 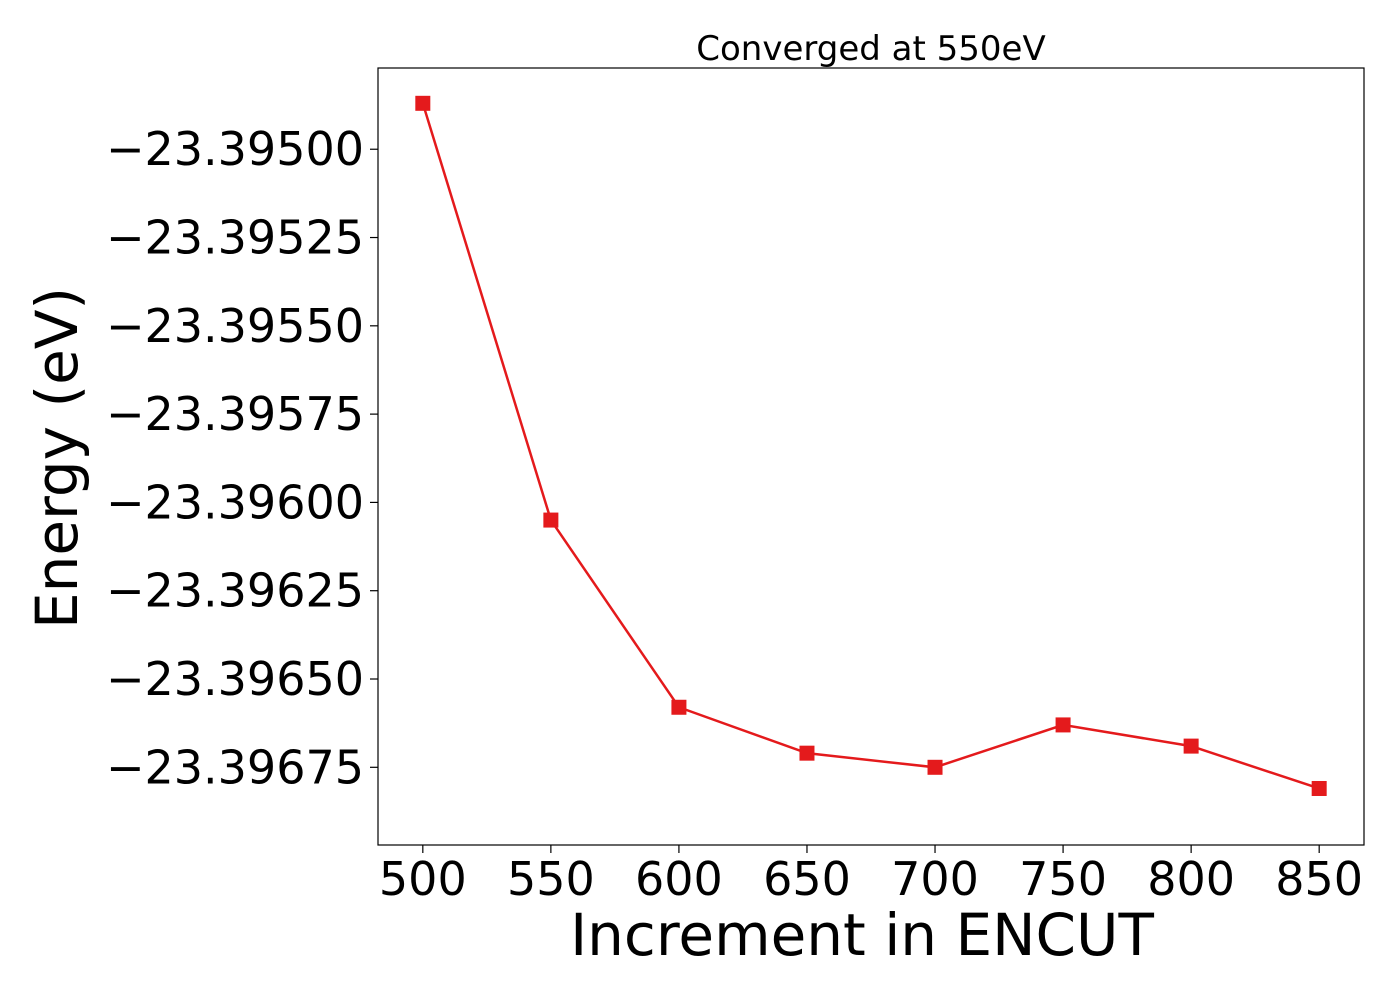 I want to click on y-tick-label: −23.39550, so click(x=235, y=326).